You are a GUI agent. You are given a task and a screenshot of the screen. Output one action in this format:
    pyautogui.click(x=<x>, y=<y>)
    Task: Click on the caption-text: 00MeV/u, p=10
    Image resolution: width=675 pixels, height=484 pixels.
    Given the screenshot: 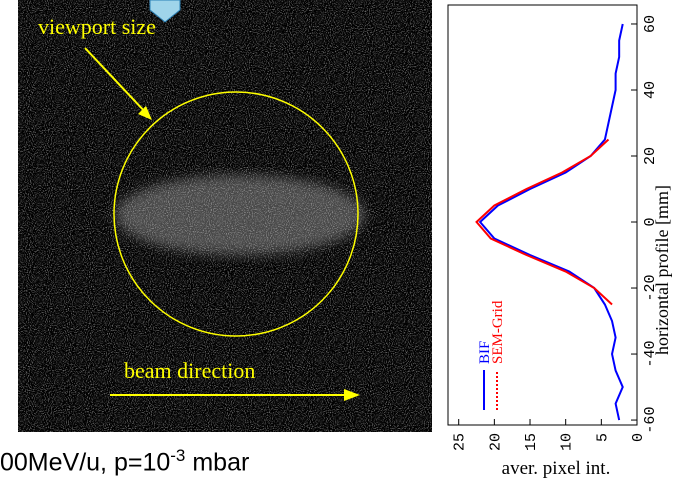 What is the action you would take?
    pyautogui.click(x=85, y=462)
    